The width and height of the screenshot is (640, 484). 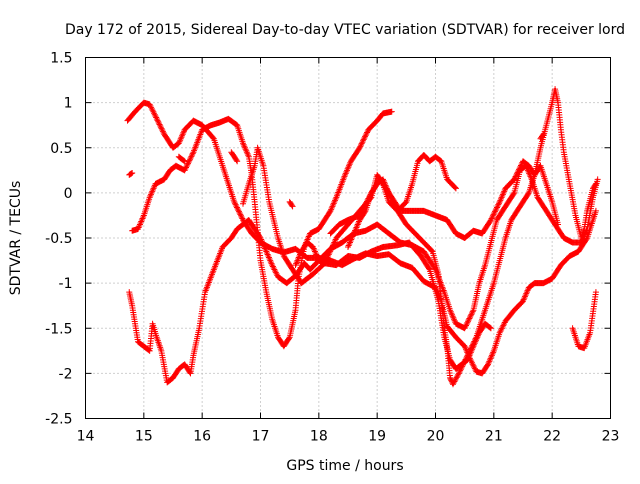 What do you see at coordinates (68, 194) in the screenshot?
I see `y-tick-label: 0` at bounding box center [68, 194].